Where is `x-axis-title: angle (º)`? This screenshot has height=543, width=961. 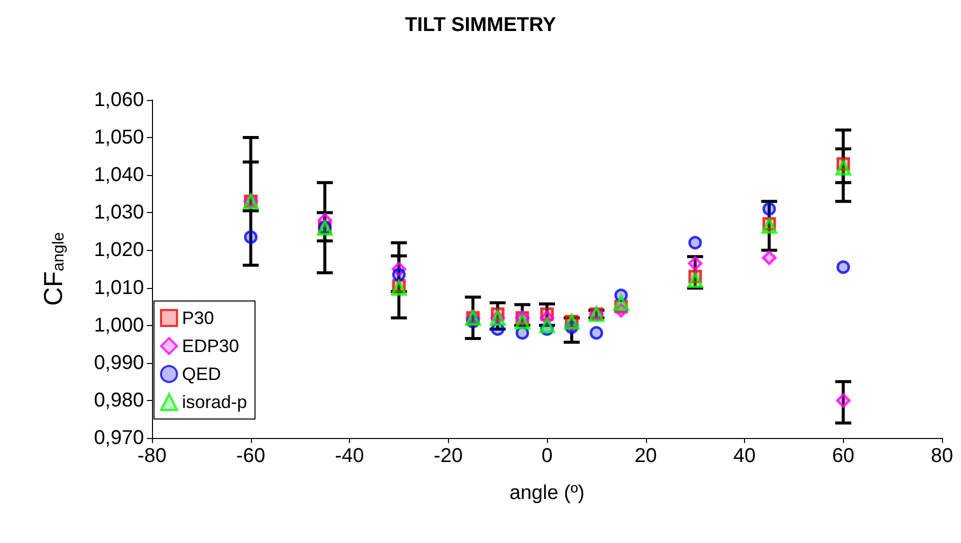
x-axis-title: angle (º) is located at coordinates (547, 493).